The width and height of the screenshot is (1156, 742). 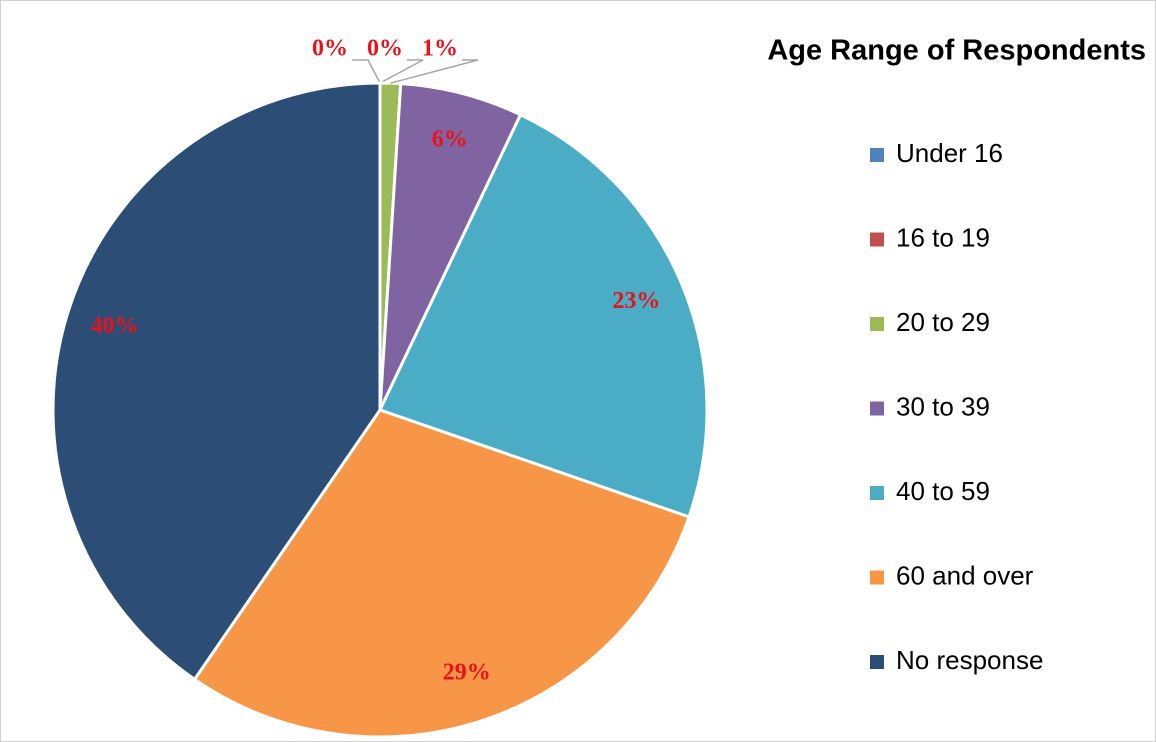 What do you see at coordinates (636, 301) in the screenshot?
I see `data-label: 23%` at bounding box center [636, 301].